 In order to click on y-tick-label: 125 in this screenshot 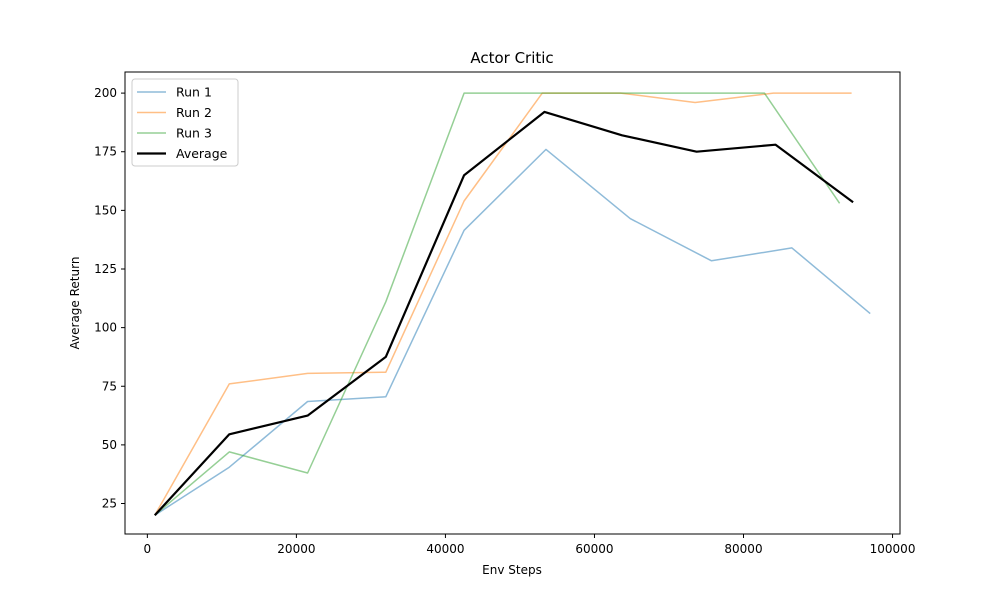, I will do `click(105, 269)`.